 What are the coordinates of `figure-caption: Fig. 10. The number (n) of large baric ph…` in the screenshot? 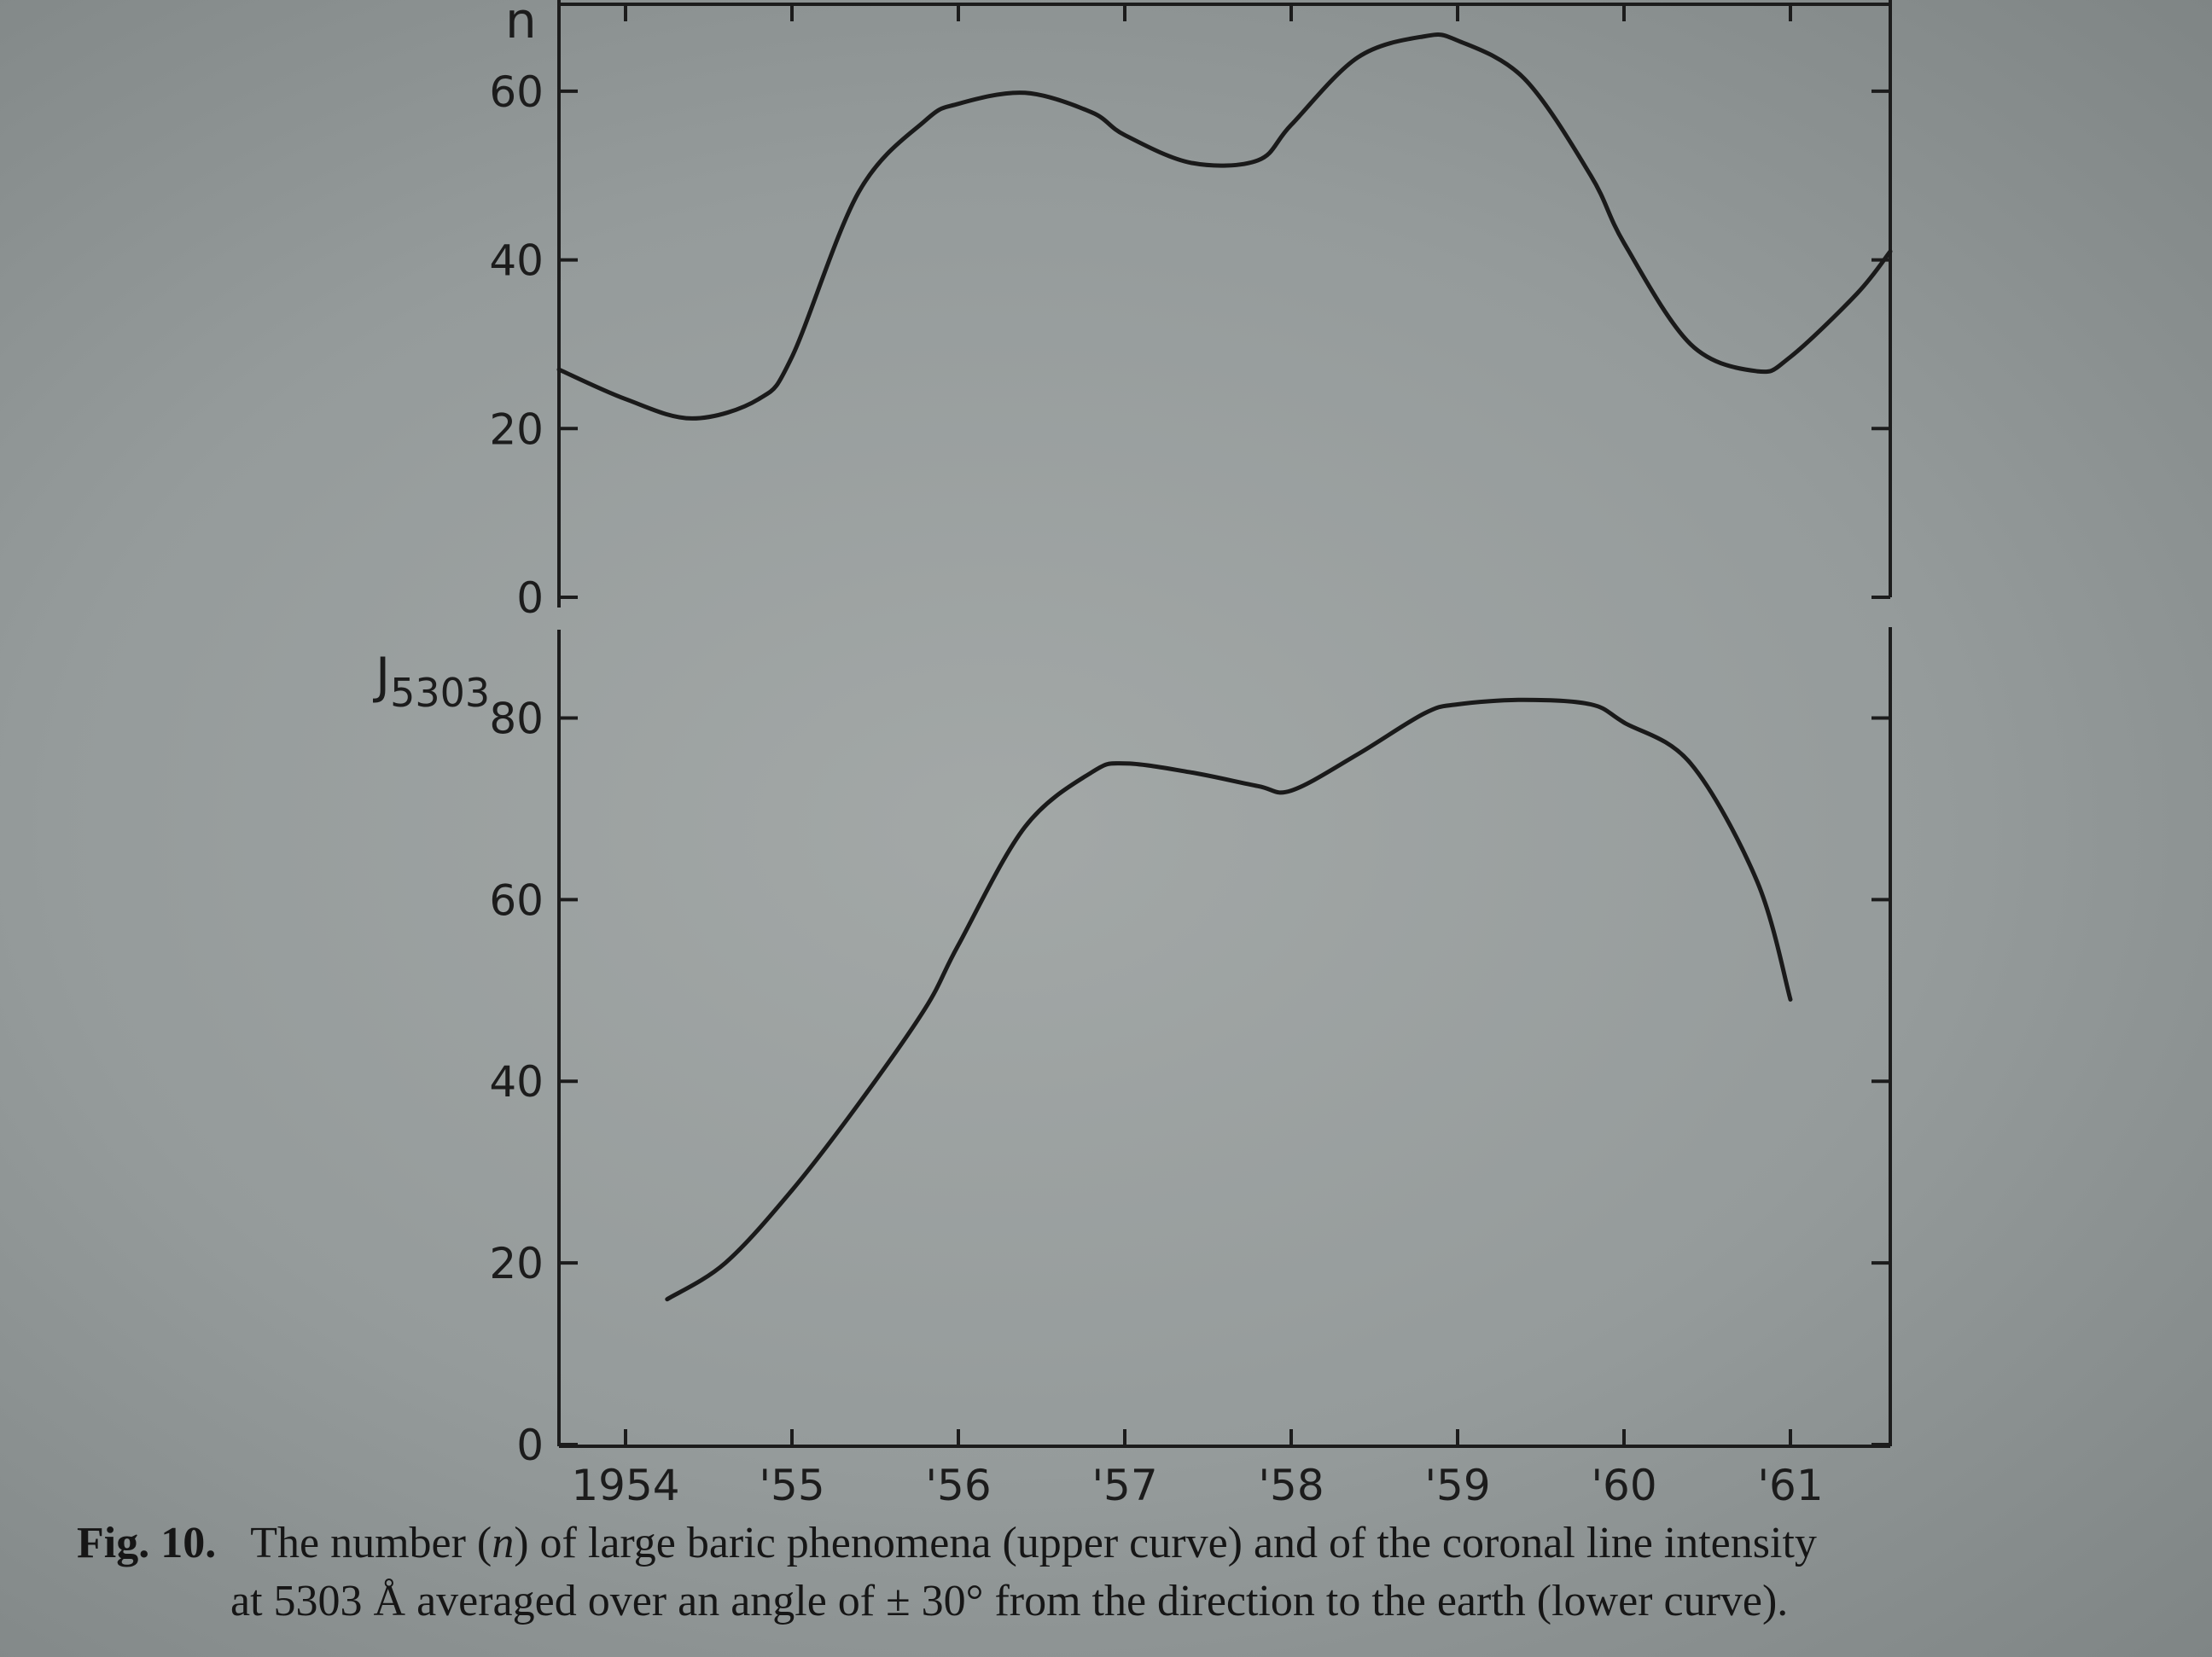 It's located at (1135, 1573).